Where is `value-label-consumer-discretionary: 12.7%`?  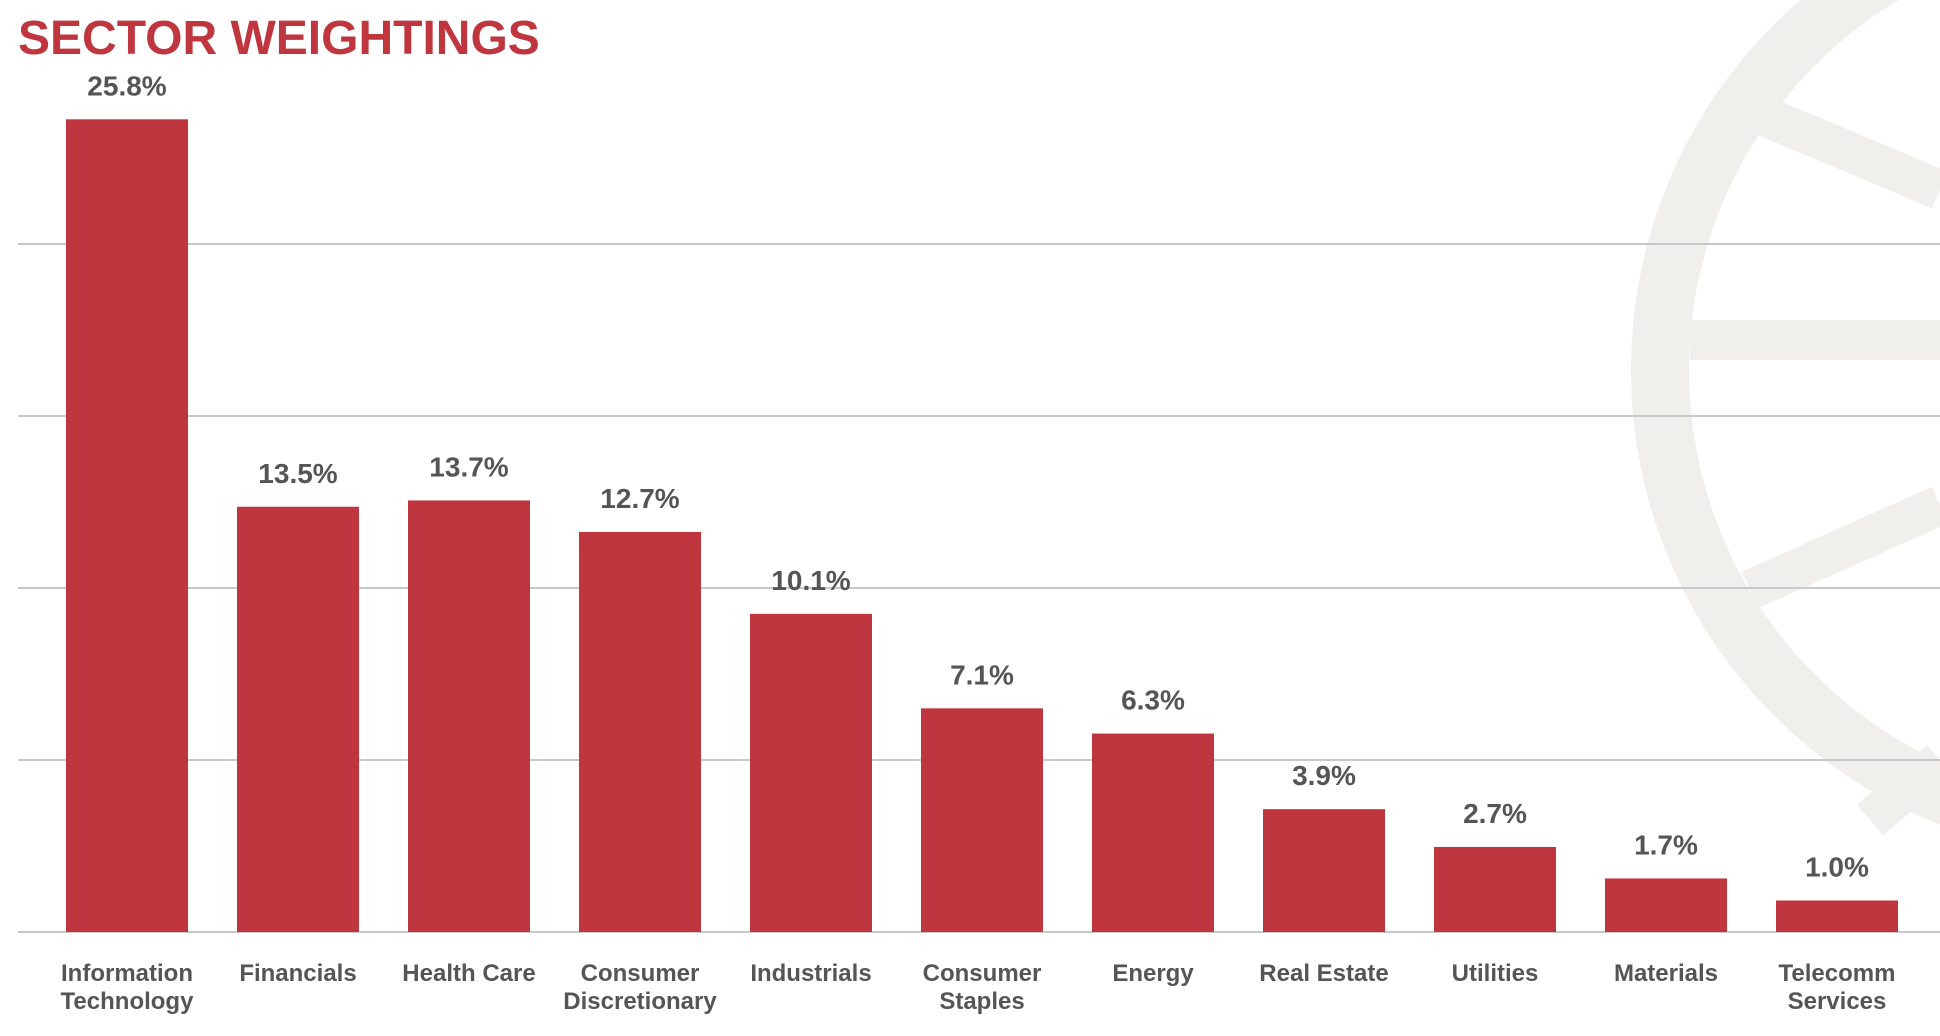
value-label-consumer-discretionary: 12.7% is located at coordinates (639, 498).